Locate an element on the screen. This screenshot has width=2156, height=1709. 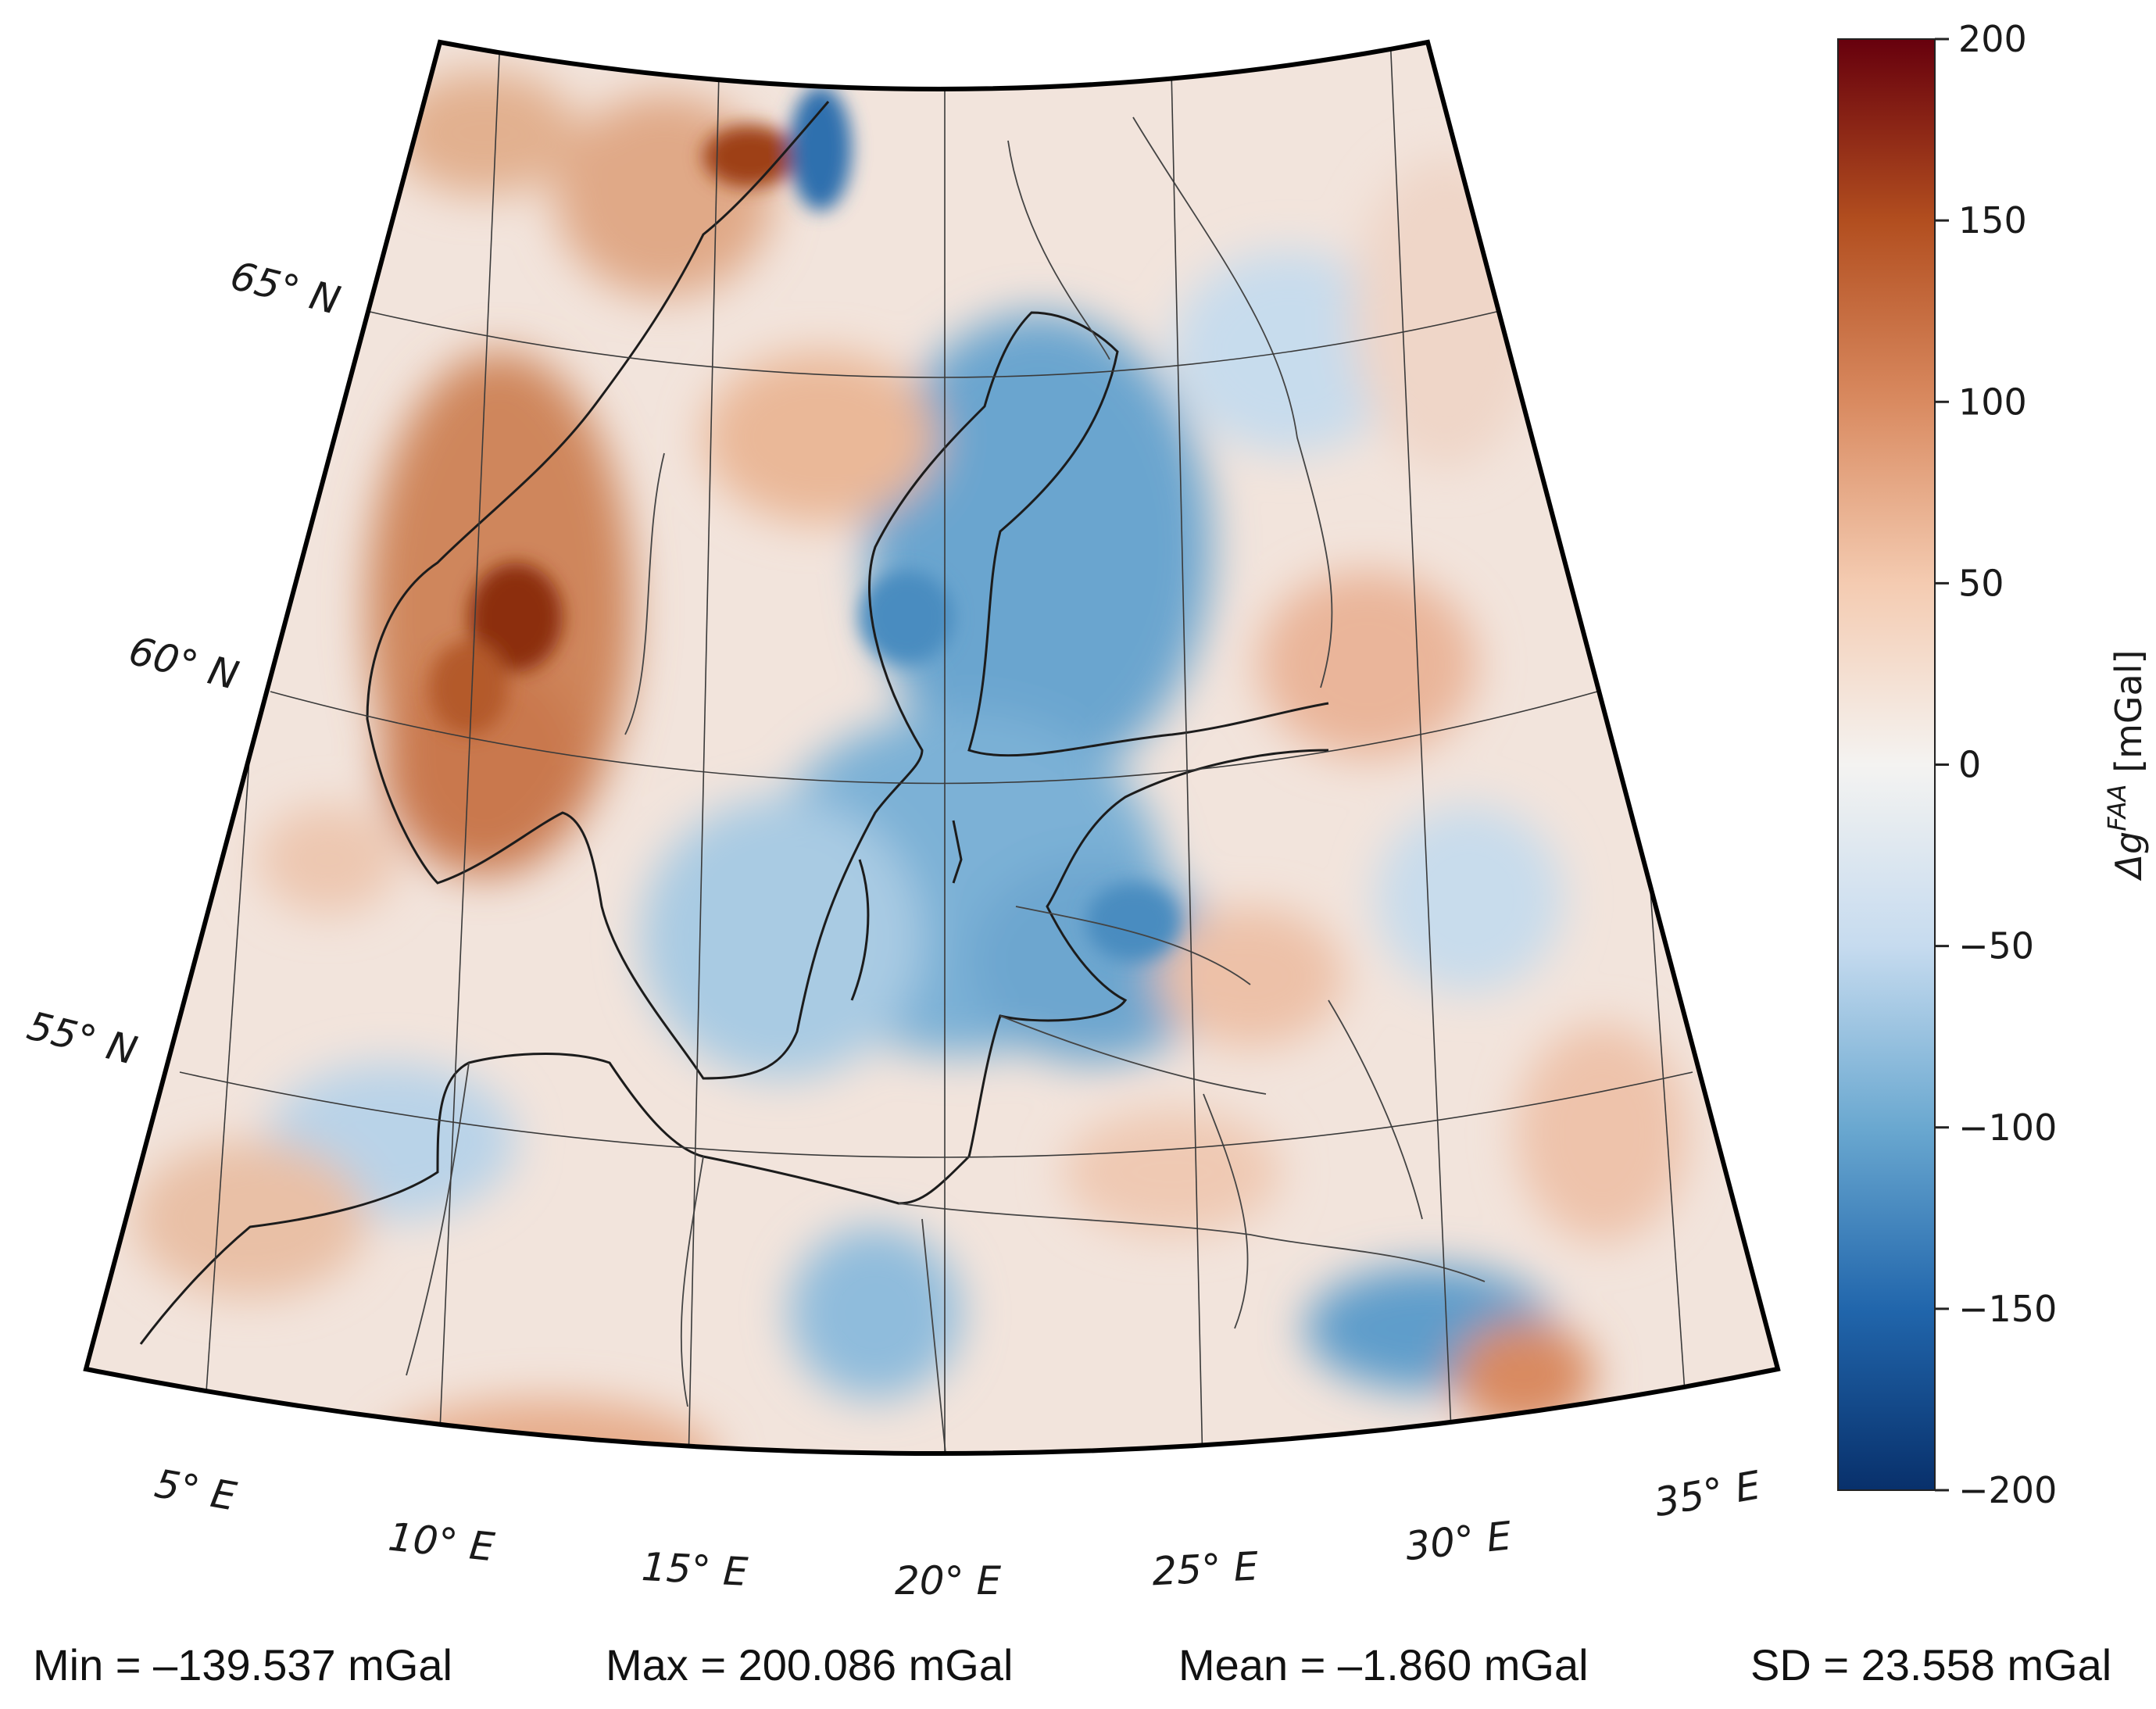
stat-max: Max = 200.086 mGal is located at coordinates (810, 1664).